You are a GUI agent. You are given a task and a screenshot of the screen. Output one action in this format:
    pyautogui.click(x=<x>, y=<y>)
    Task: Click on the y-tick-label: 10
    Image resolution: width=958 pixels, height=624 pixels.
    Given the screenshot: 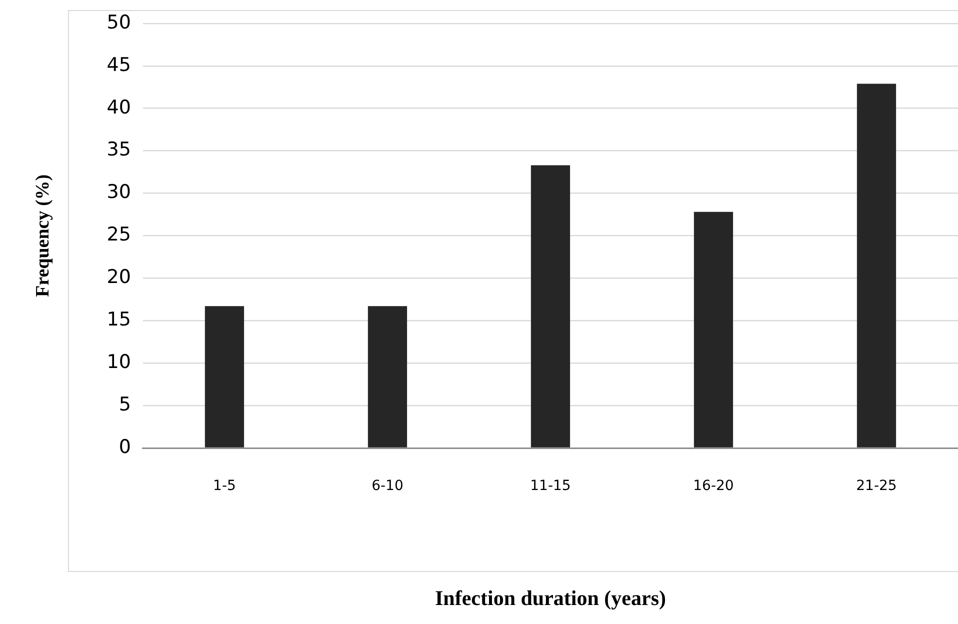 What is the action you would take?
    pyautogui.click(x=118, y=362)
    